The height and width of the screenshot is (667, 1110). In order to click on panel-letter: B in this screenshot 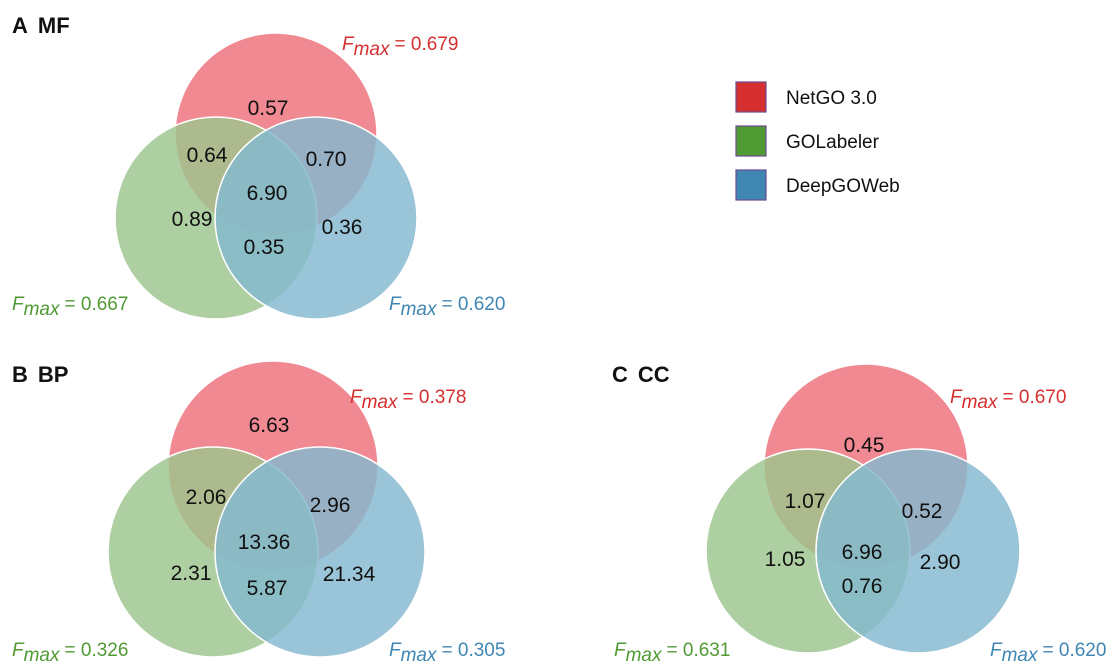, I will do `click(20, 374)`.